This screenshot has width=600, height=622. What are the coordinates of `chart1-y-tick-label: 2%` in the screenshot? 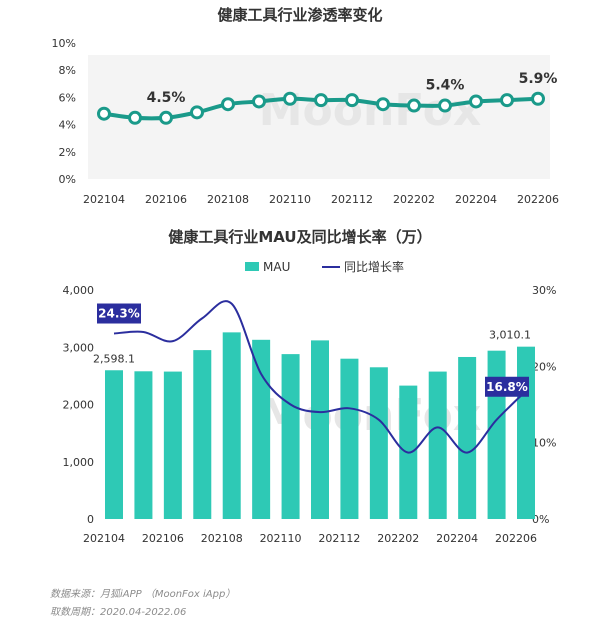 It's located at (67, 152).